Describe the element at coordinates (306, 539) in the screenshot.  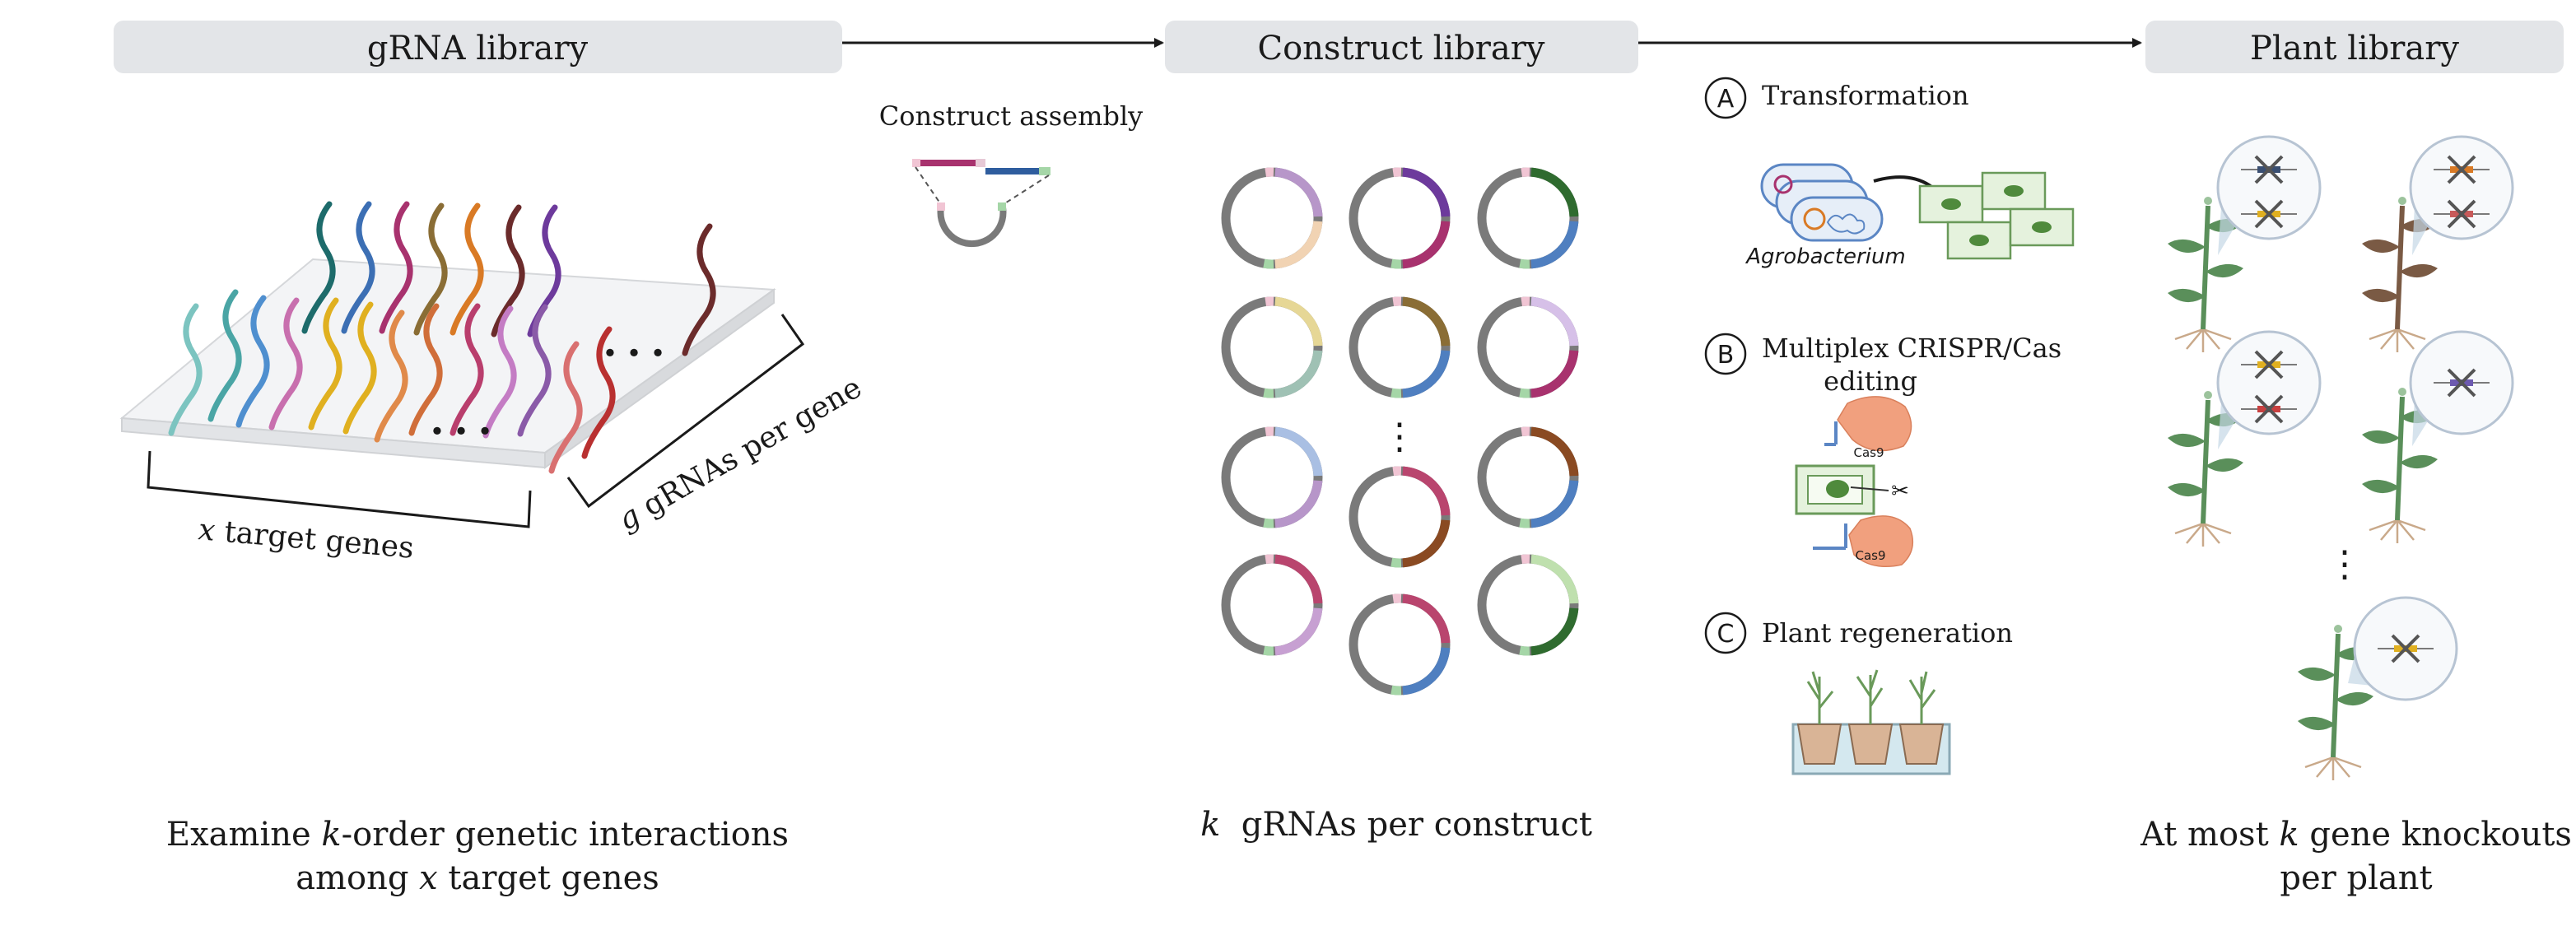
I see `x-target-genes-label: x target genes` at that location.